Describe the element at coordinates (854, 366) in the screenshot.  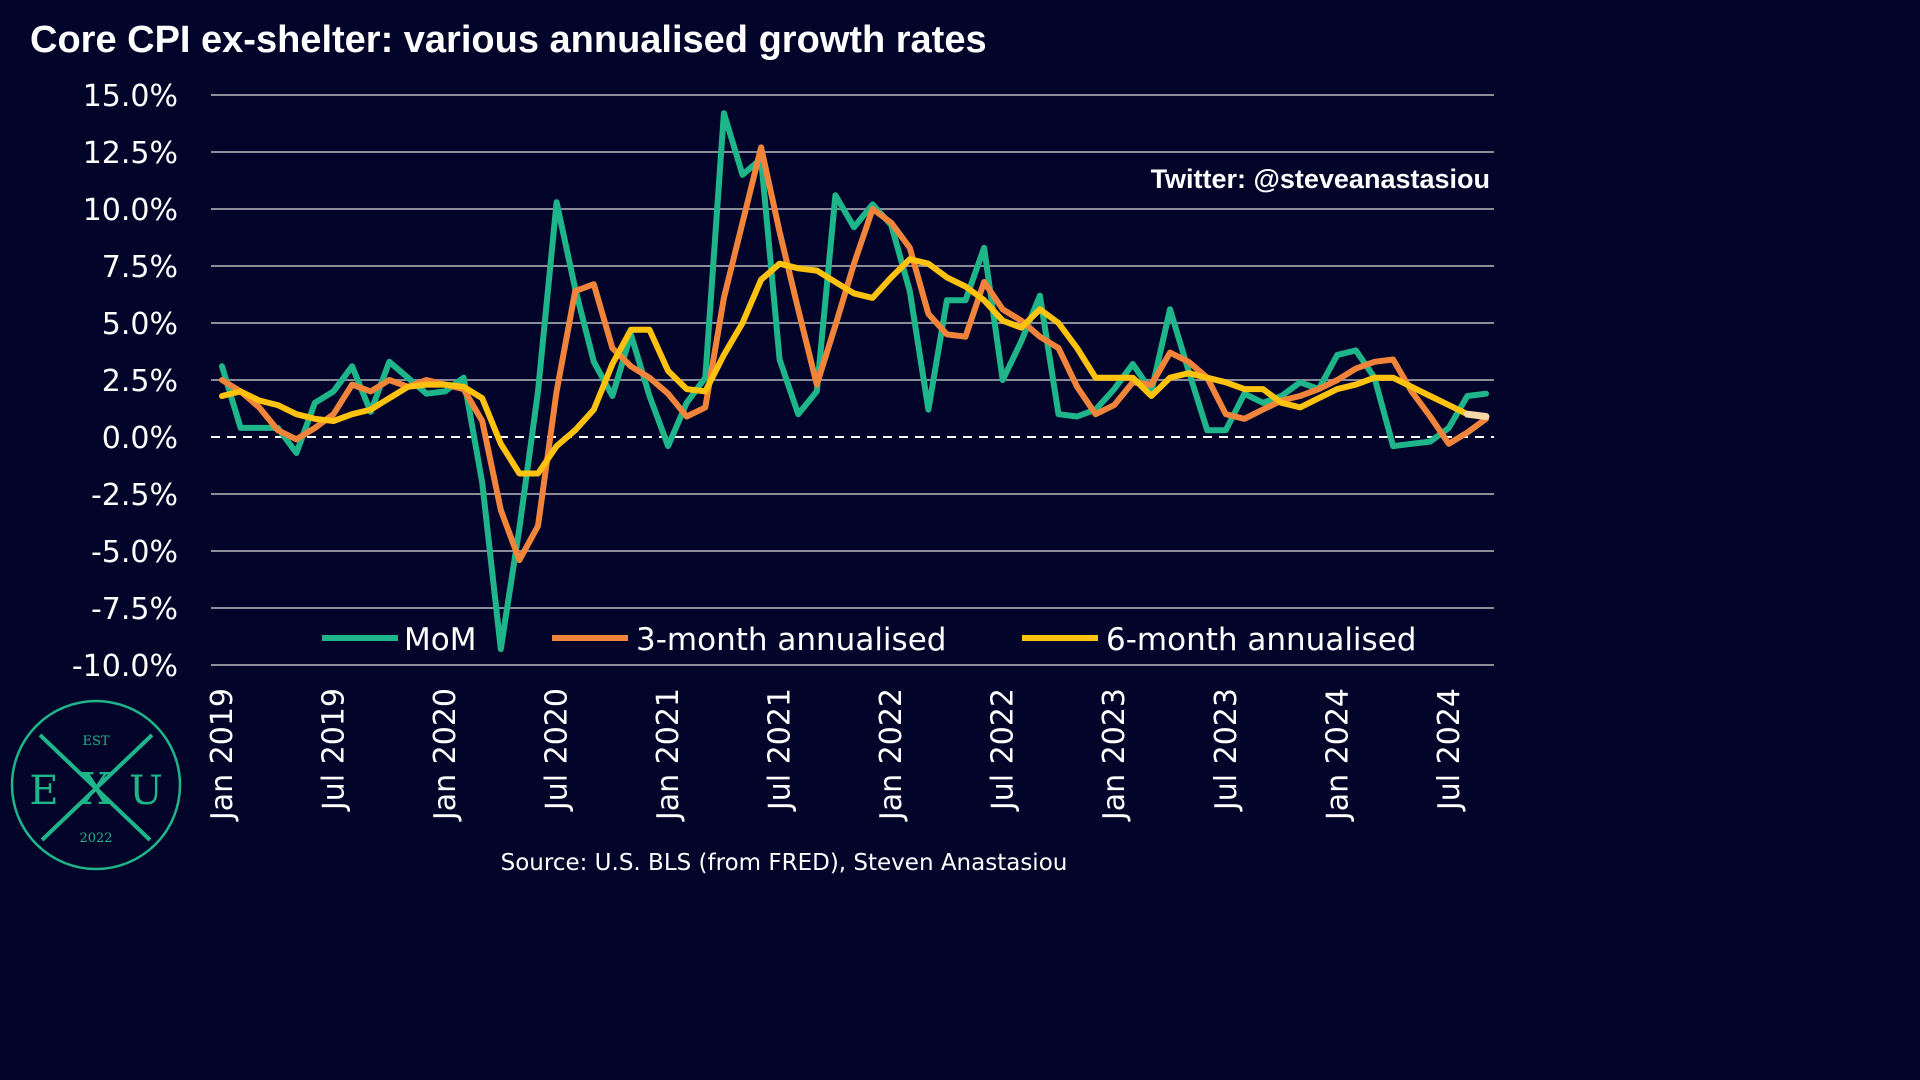
I see `series-line-6m` at that location.